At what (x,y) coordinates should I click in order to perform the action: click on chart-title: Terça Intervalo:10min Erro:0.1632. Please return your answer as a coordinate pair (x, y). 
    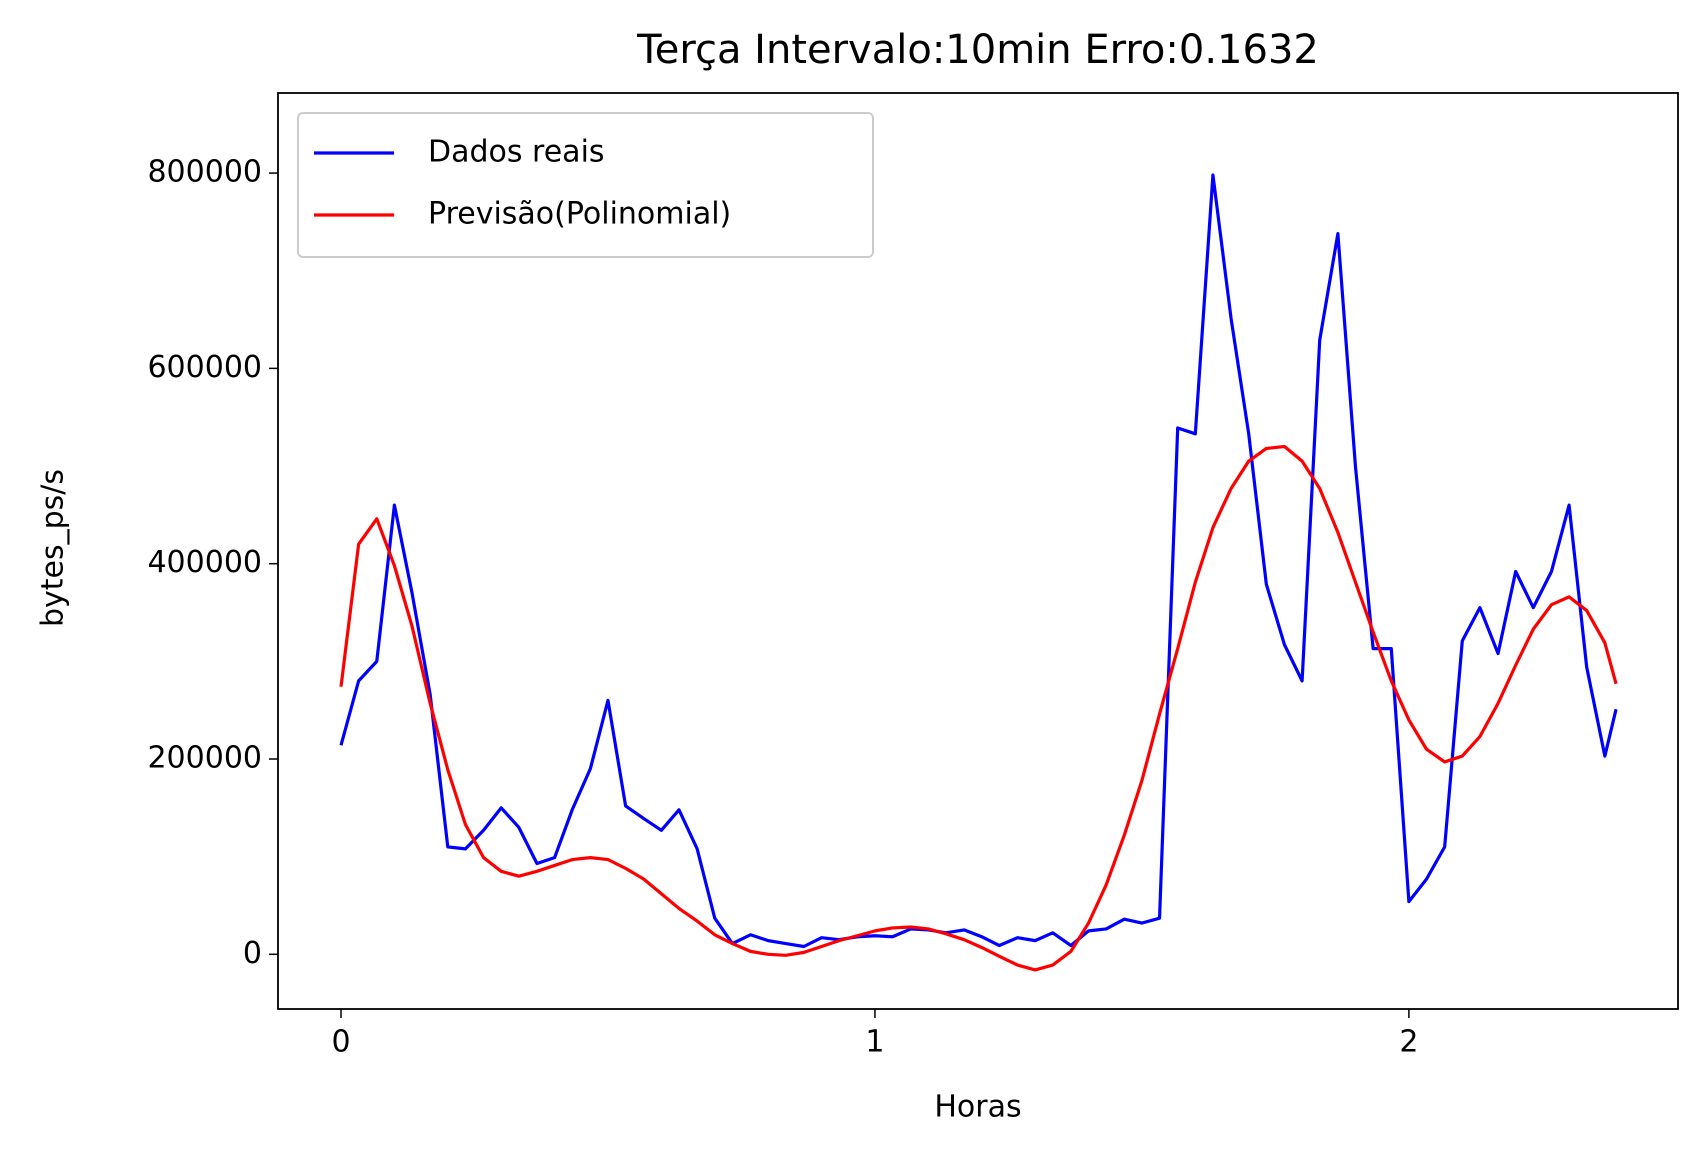
    Looking at the image, I should click on (977, 50).